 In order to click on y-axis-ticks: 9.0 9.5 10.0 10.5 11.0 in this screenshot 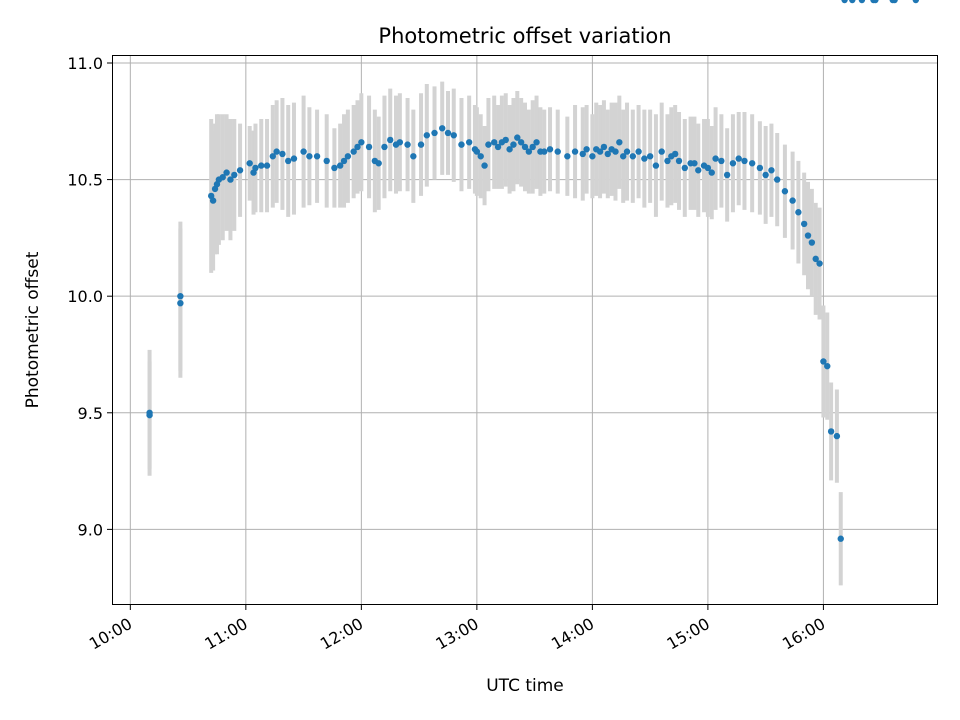, I will do `click(90, 296)`.